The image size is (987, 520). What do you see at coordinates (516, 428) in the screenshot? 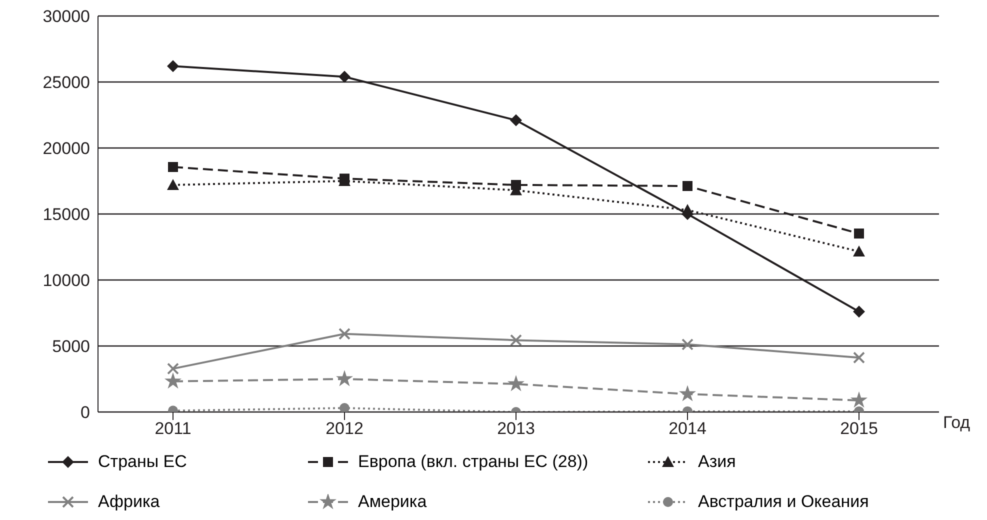
I see `x-tick-label: 2013` at bounding box center [516, 428].